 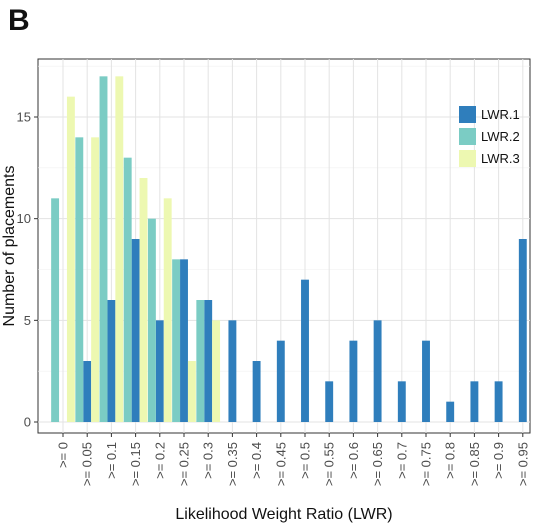 I want to click on legend-label: LWR.3, so click(x=500, y=158).